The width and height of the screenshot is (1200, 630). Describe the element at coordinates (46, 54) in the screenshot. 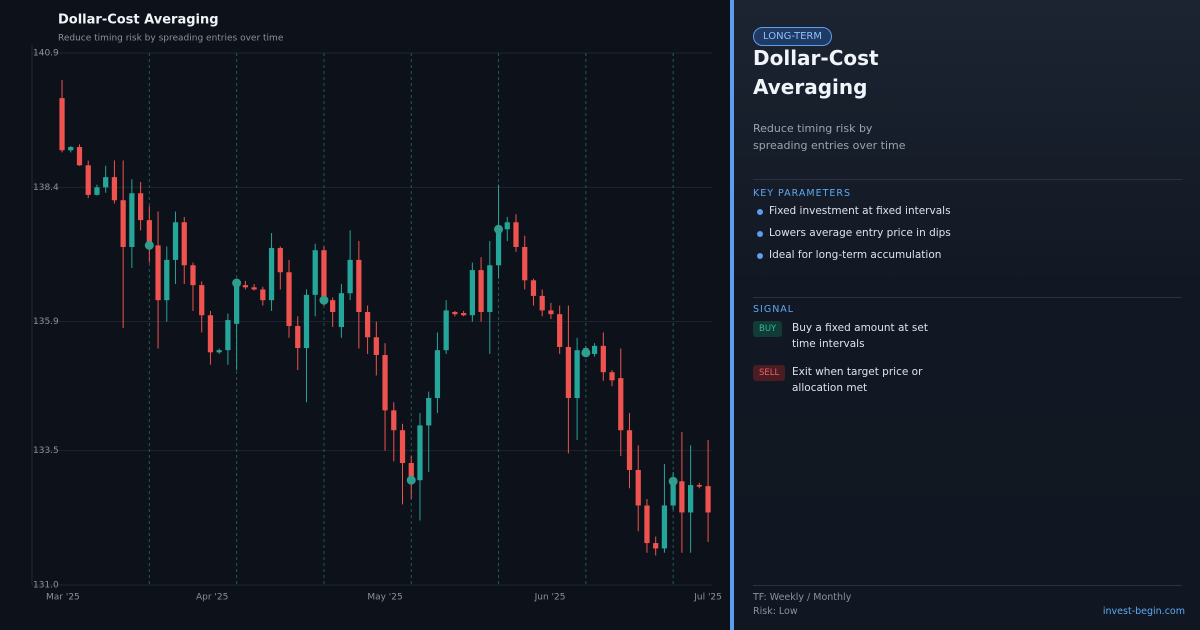

I see `y-tick-label: 140.9` at that location.